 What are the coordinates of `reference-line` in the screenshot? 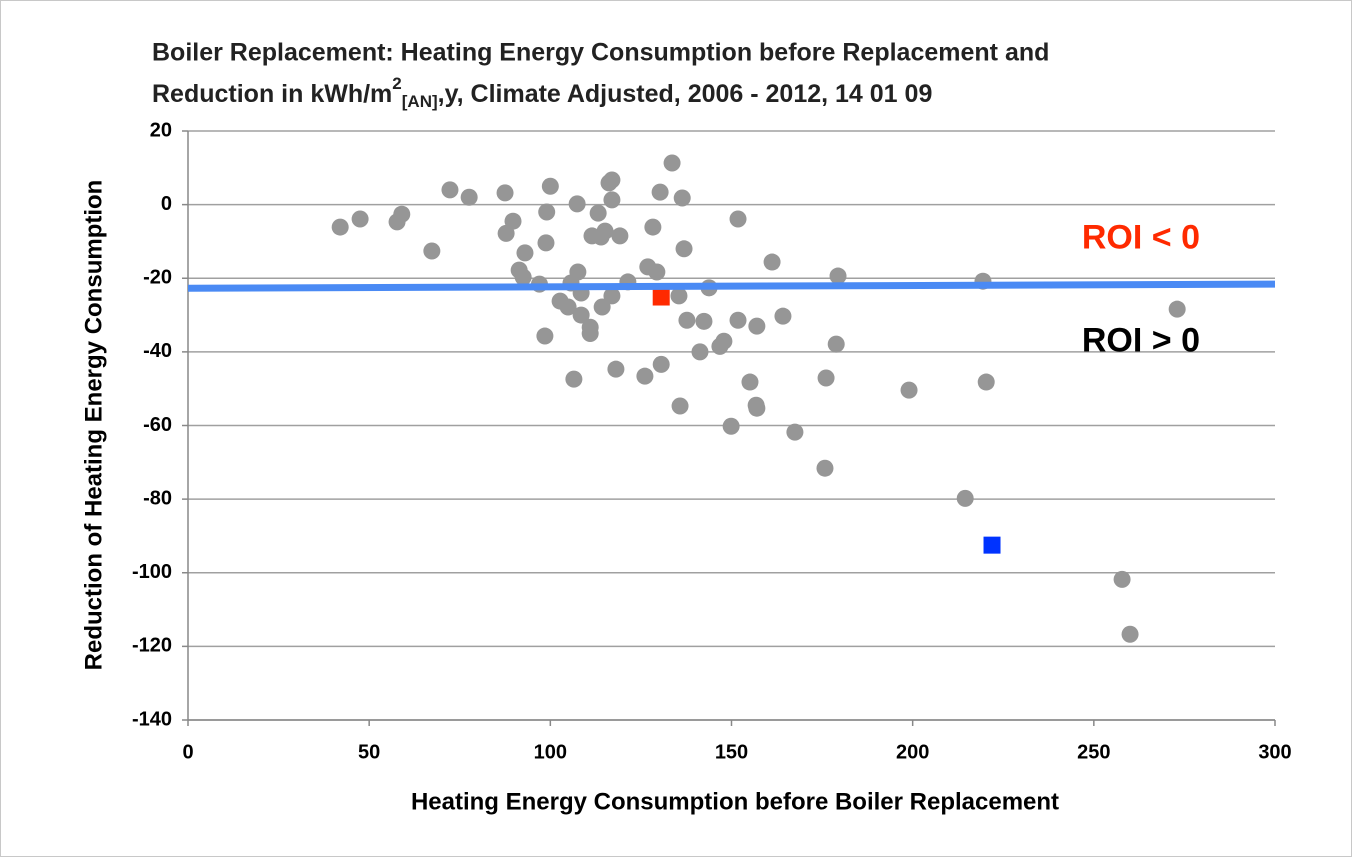 It's located at (731, 286).